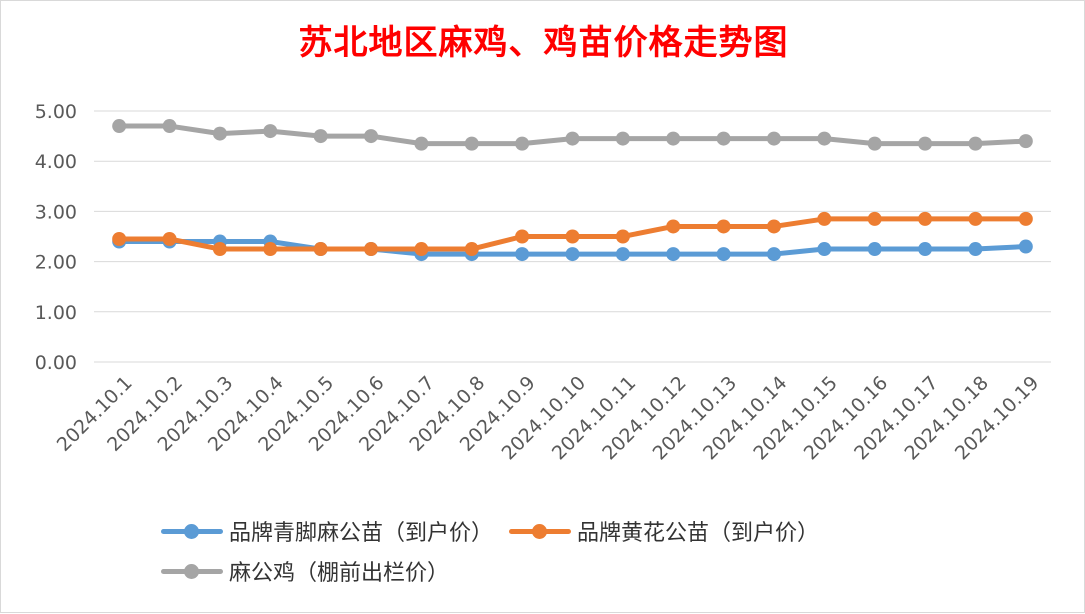 Image resolution: width=1085 pixels, height=614 pixels. Describe the element at coordinates (361, 533) in the screenshot. I see `legend-label-series-1: 品牌青脚麻公苗（到户价）` at that location.